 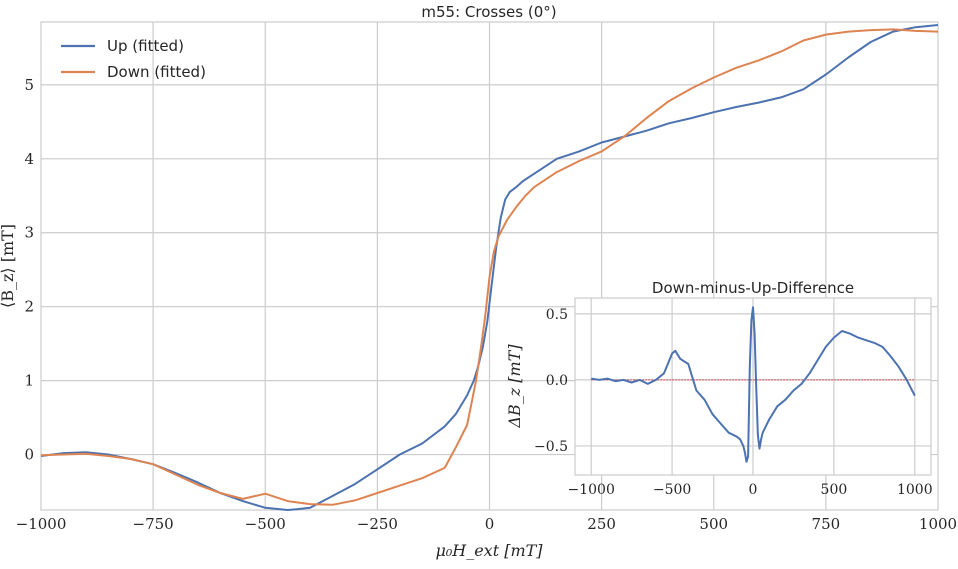 I want to click on inset-y-tick-label: 0.5, so click(x=557, y=315).